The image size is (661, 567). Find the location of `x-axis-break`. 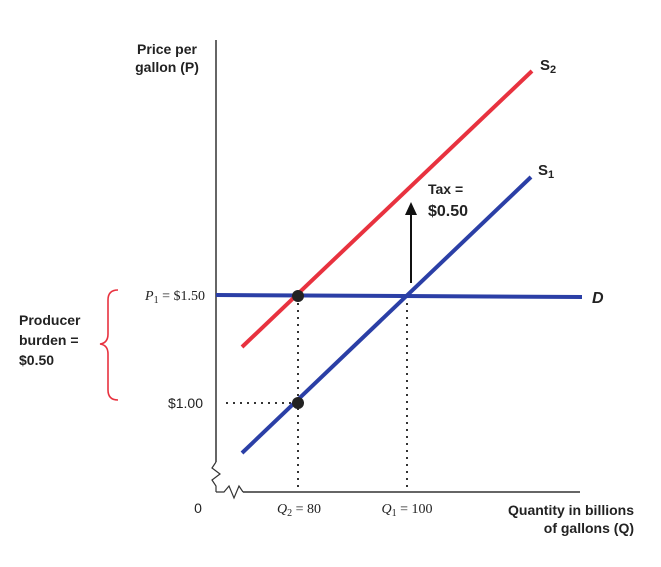

x-axis-break is located at coordinates (230, 492).